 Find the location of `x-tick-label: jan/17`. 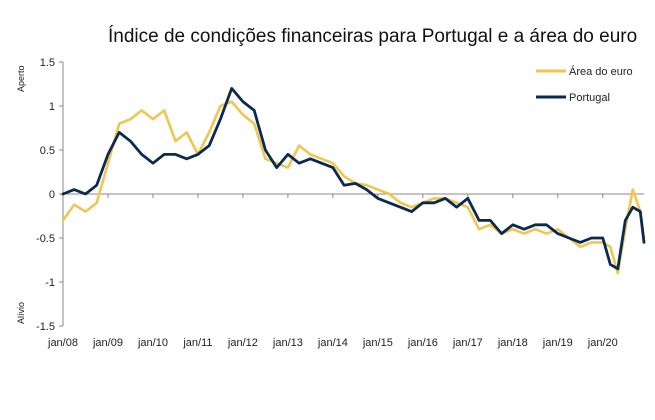

x-tick-label: jan/17 is located at coordinates (467, 343).